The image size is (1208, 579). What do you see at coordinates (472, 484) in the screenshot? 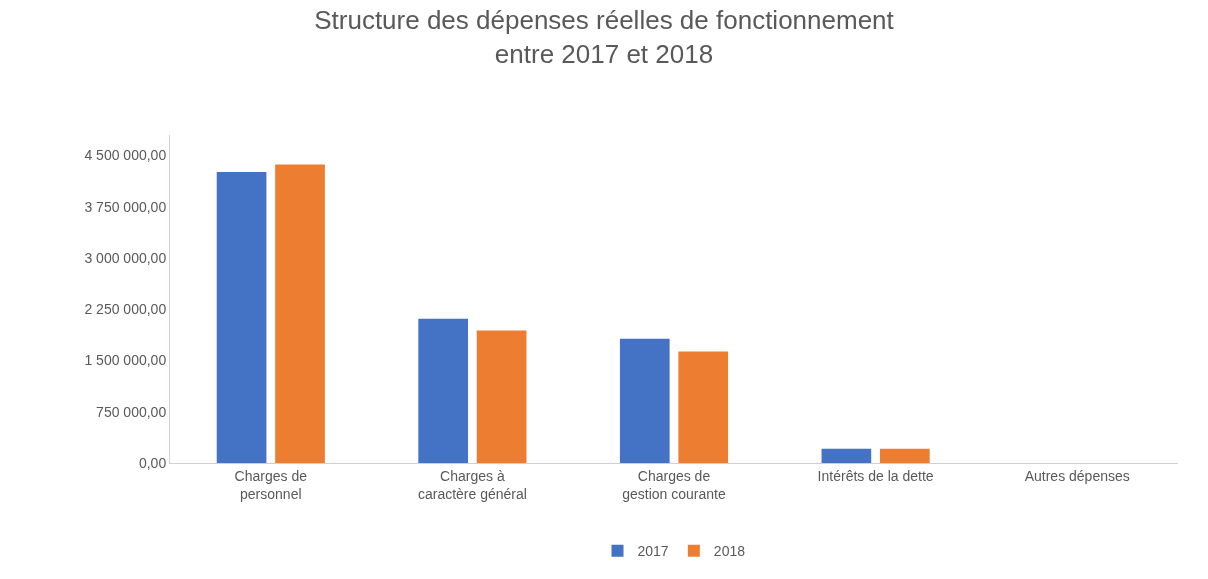
I see `x-tick-label: Charges à caractère général` at bounding box center [472, 484].